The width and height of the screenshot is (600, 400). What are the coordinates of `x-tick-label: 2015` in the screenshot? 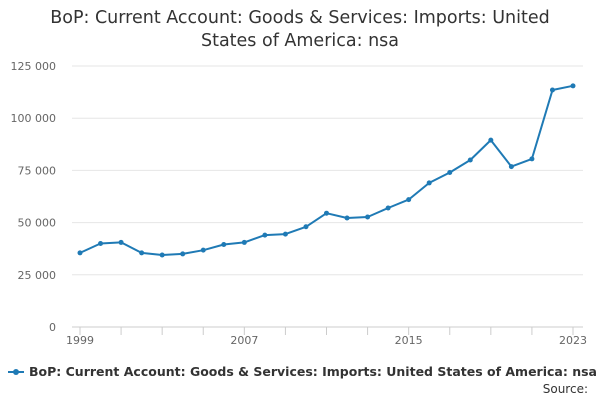 It's located at (409, 340).